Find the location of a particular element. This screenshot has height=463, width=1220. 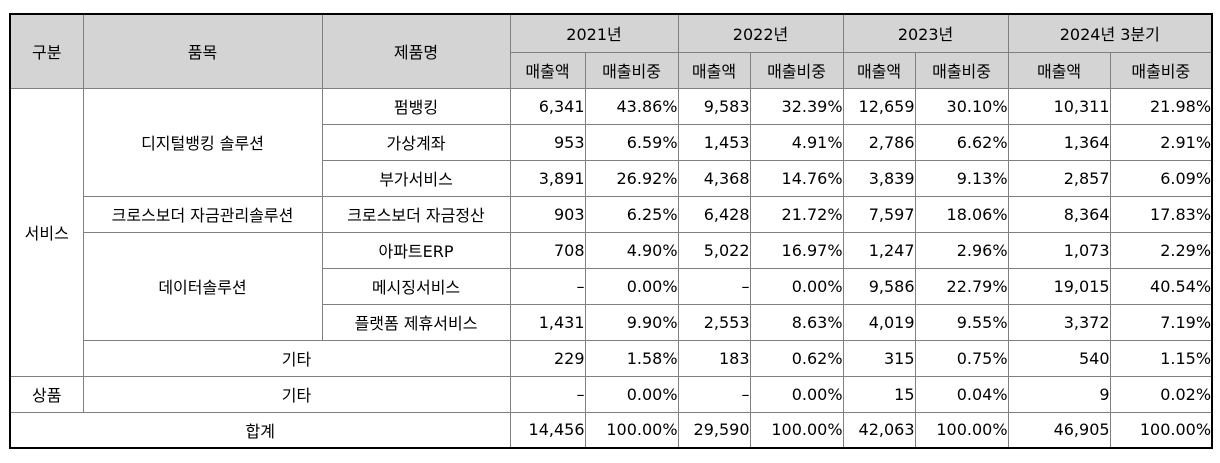

total-sales-cell: 46,905 is located at coordinates (1059, 430).